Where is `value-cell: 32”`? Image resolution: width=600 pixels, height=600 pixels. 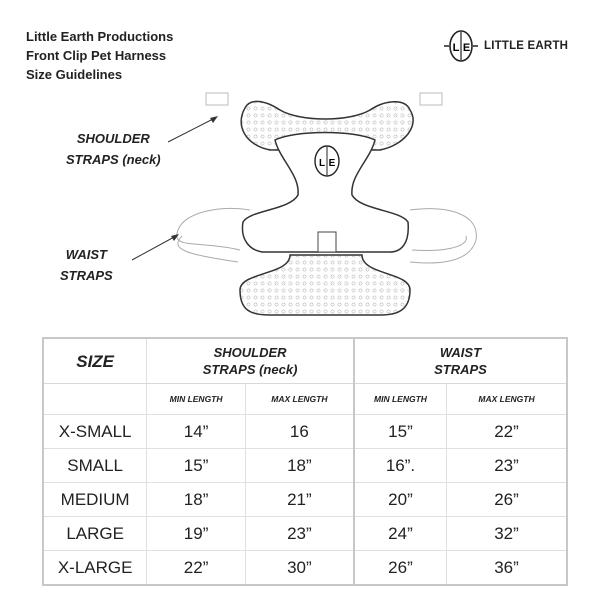 value-cell: 32” is located at coordinates (507, 533).